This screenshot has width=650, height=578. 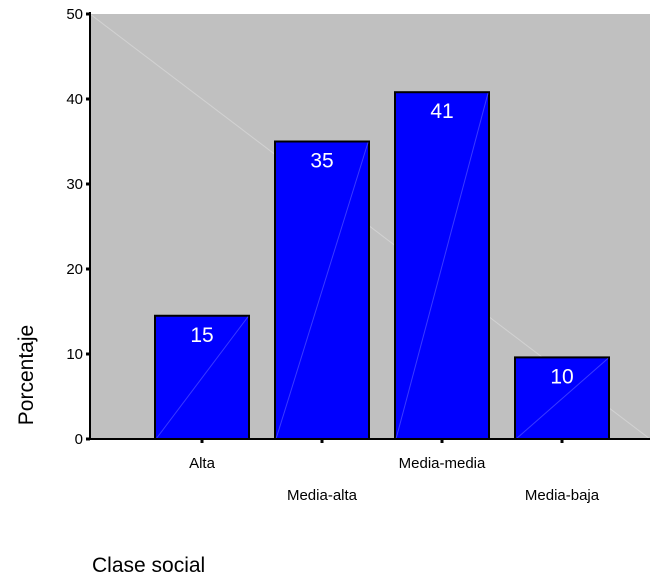 I want to click on data-label: 15, so click(x=201, y=335).